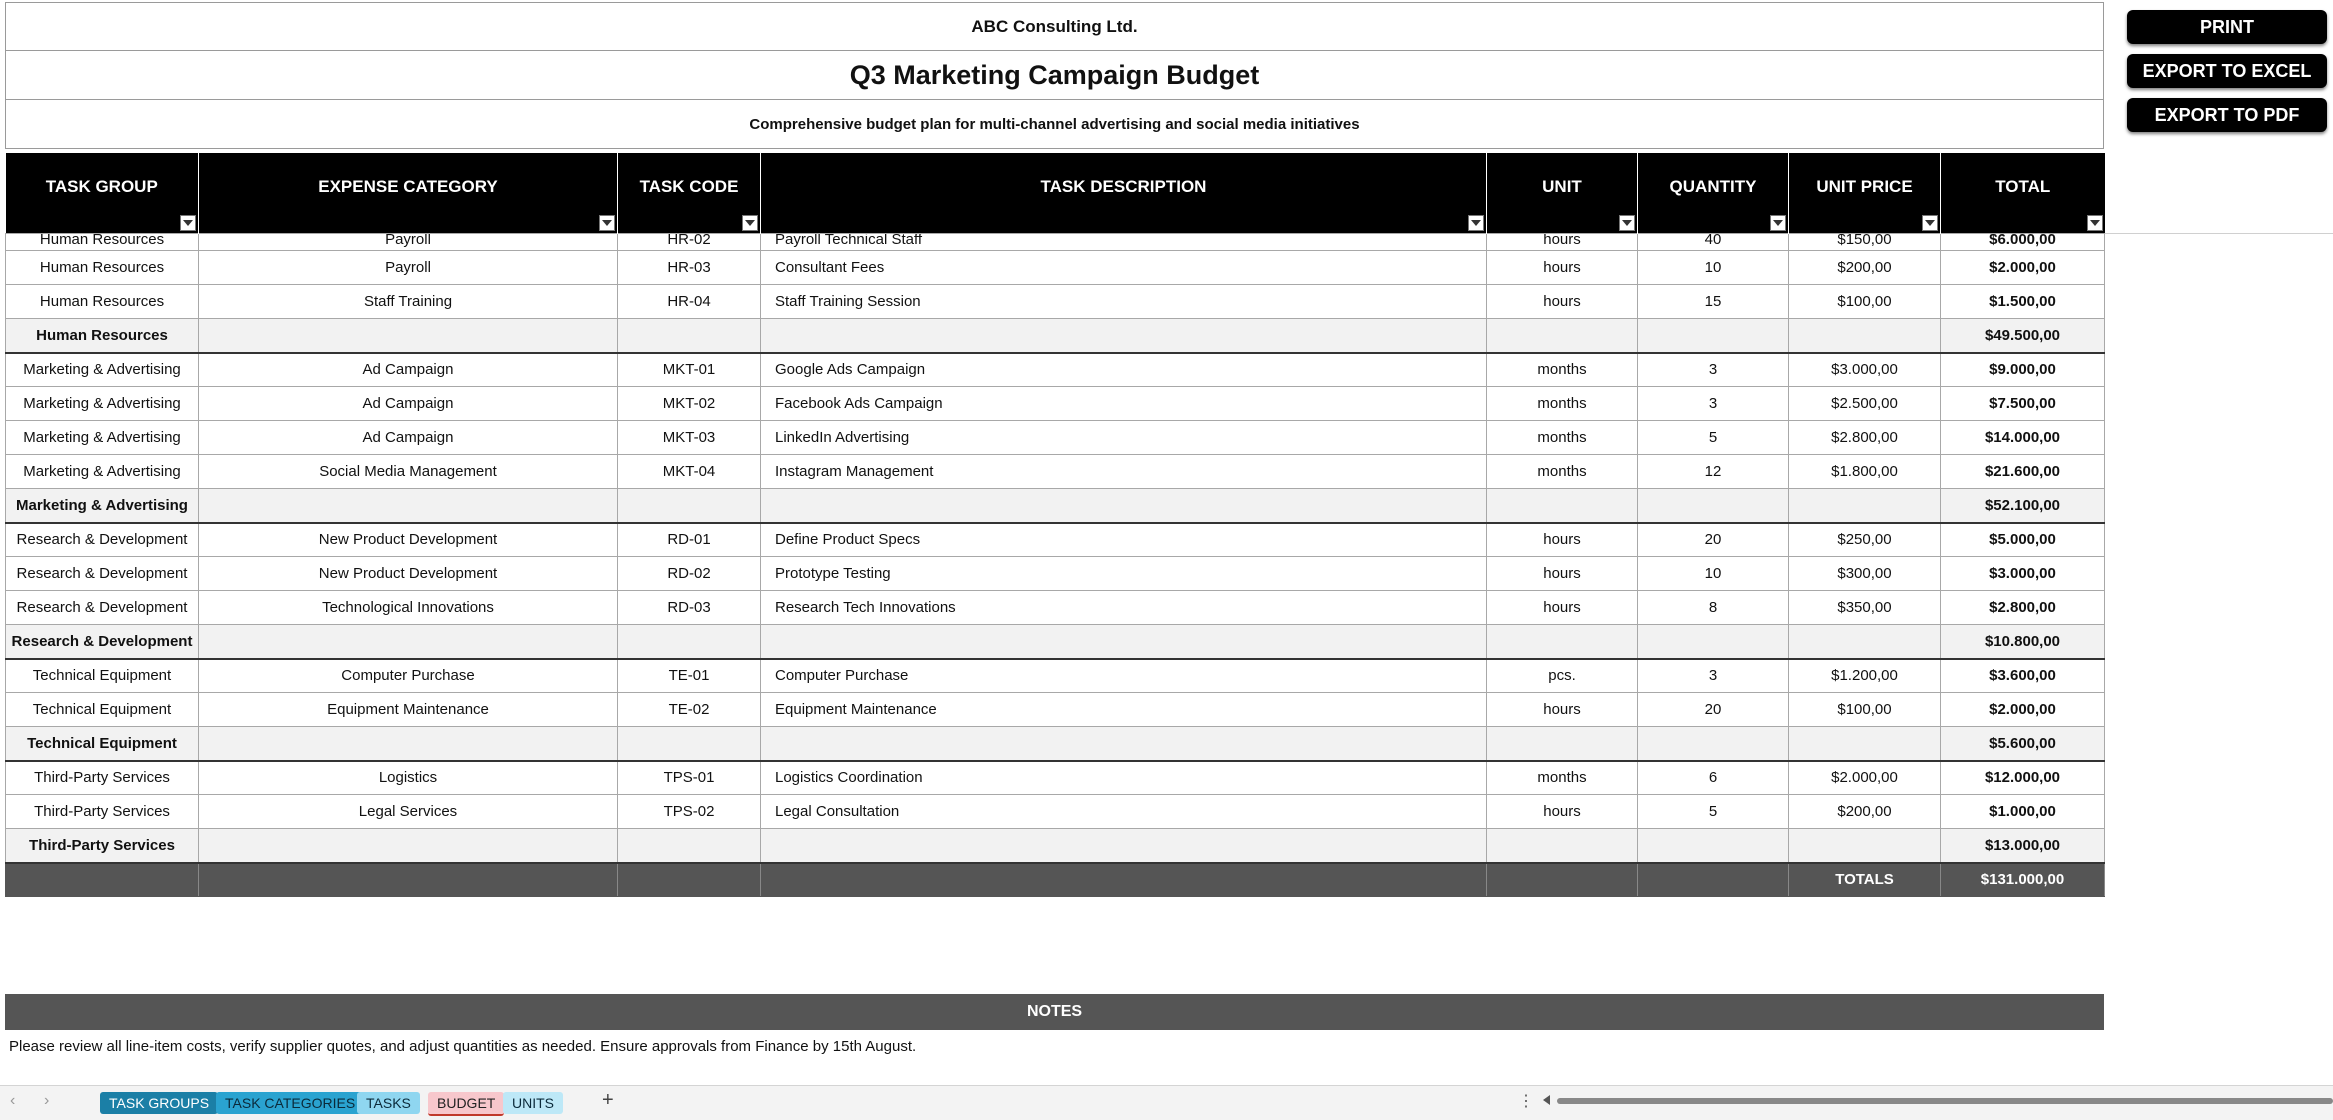  I want to click on task-code-cell: TE-01, so click(689, 675).